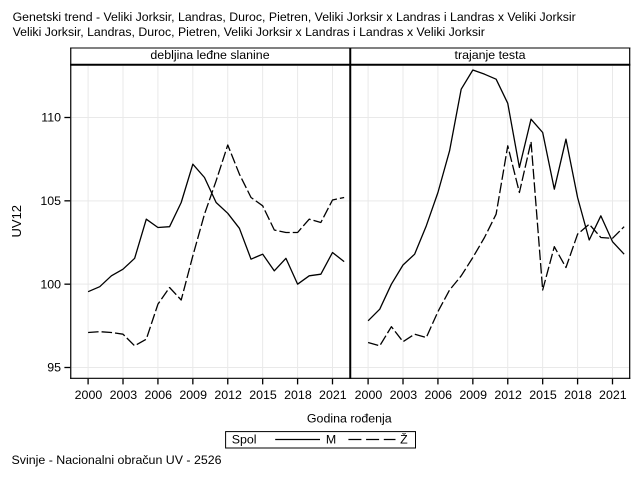 The image size is (640, 480). I want to click on svg-text:Svinje - Nacionalni obračun UV: Svinje - Nacionalni obračun UV - 2526, so click(117, 460).